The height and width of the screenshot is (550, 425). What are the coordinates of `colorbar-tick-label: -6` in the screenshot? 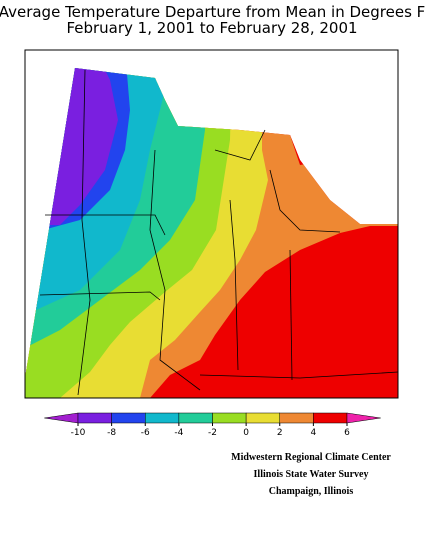 It's located at (145, 433).